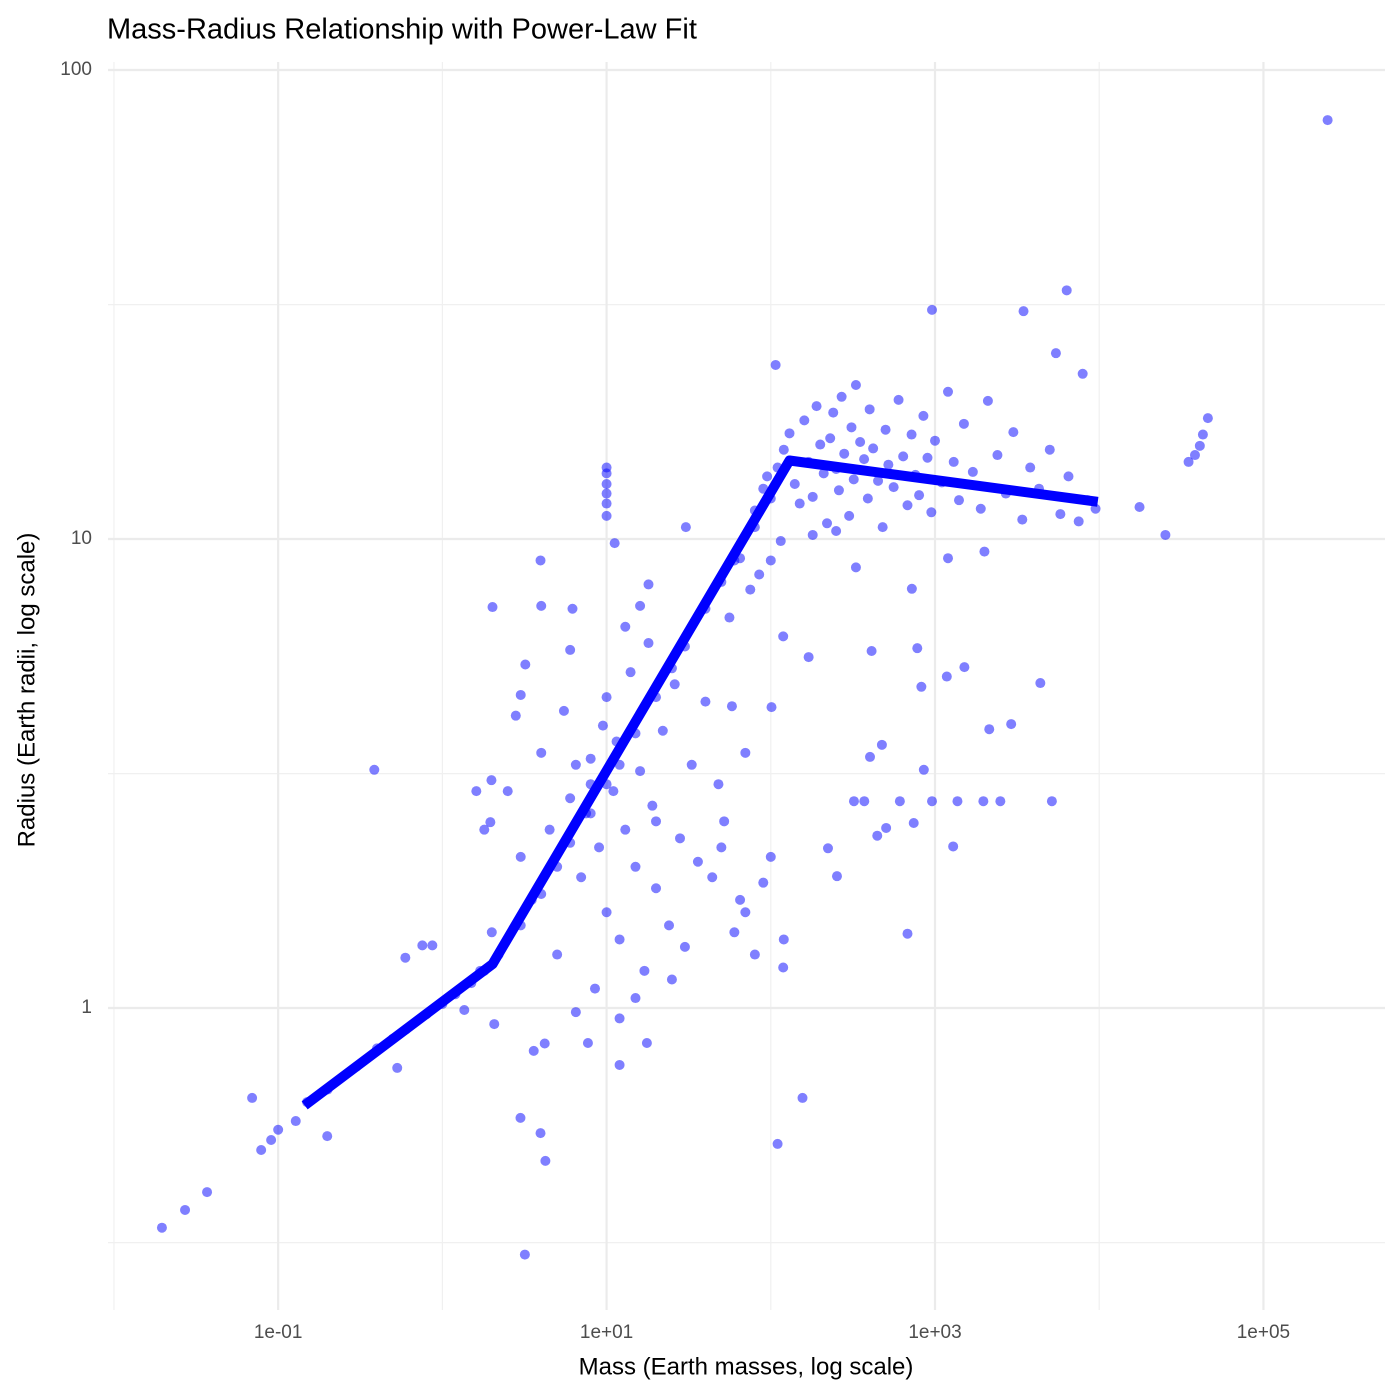 This screenshot has height=1400, width=1400. What do you see at coordinates (1263, 1332) in the screenshot?
I see `x-tick-label: 1e+05` at bounding box center [1263, 1332].